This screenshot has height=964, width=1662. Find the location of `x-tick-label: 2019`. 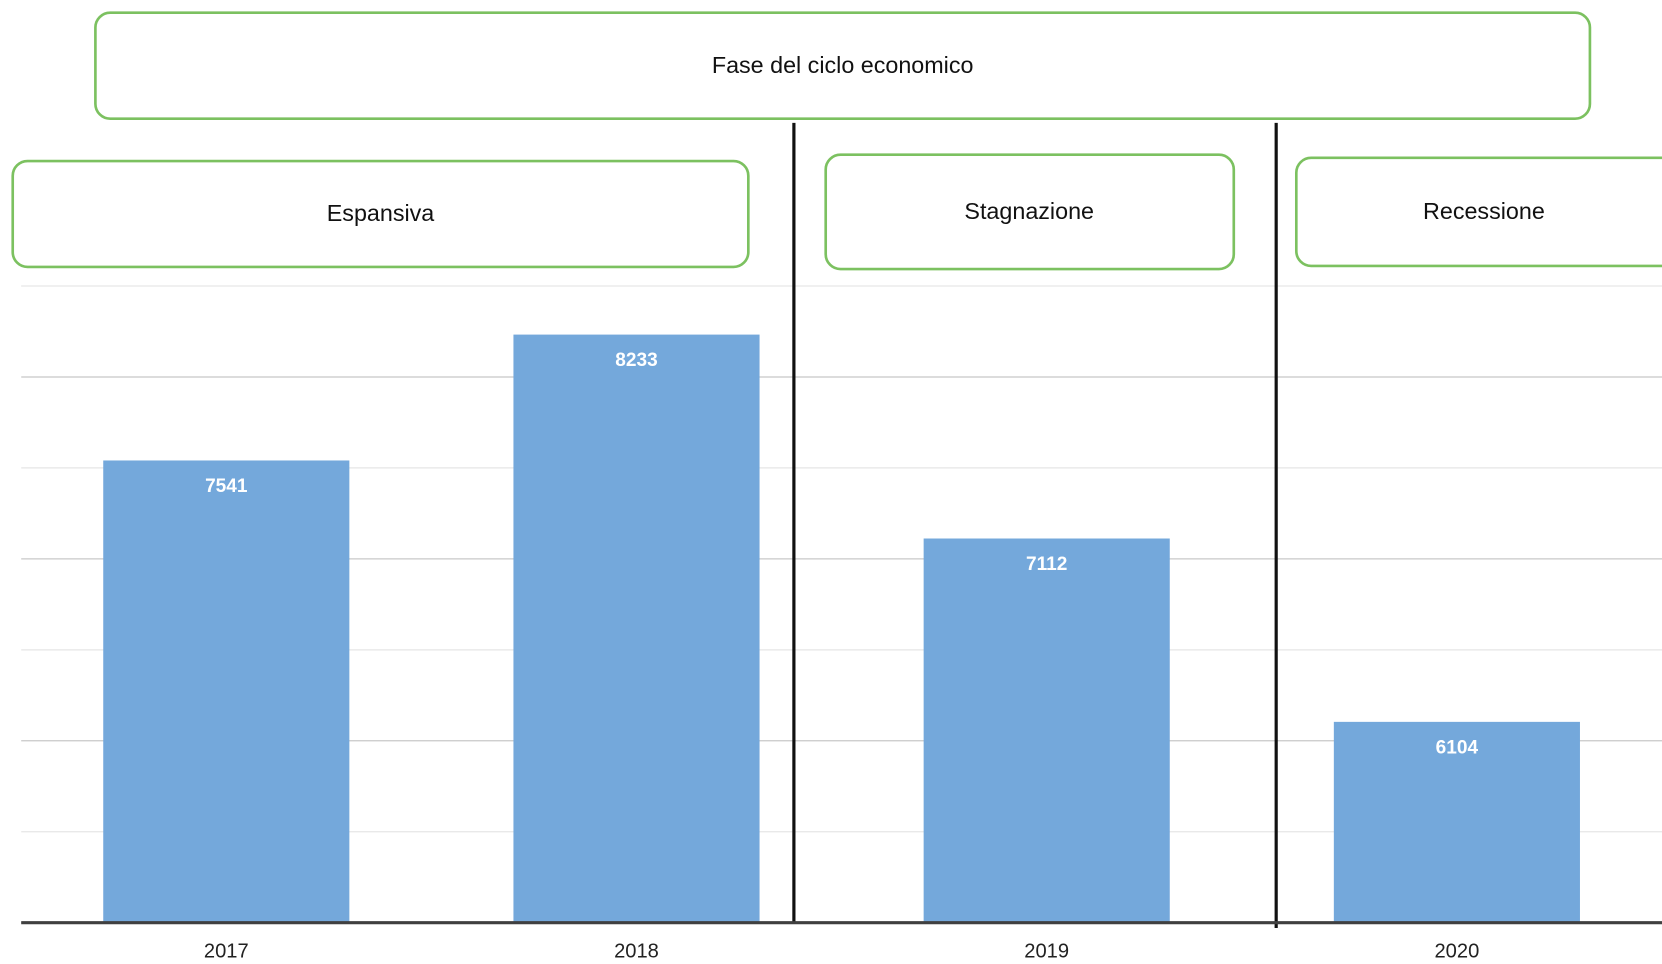

x-tick-label: 2019 is located at coordinates (1046, 952).